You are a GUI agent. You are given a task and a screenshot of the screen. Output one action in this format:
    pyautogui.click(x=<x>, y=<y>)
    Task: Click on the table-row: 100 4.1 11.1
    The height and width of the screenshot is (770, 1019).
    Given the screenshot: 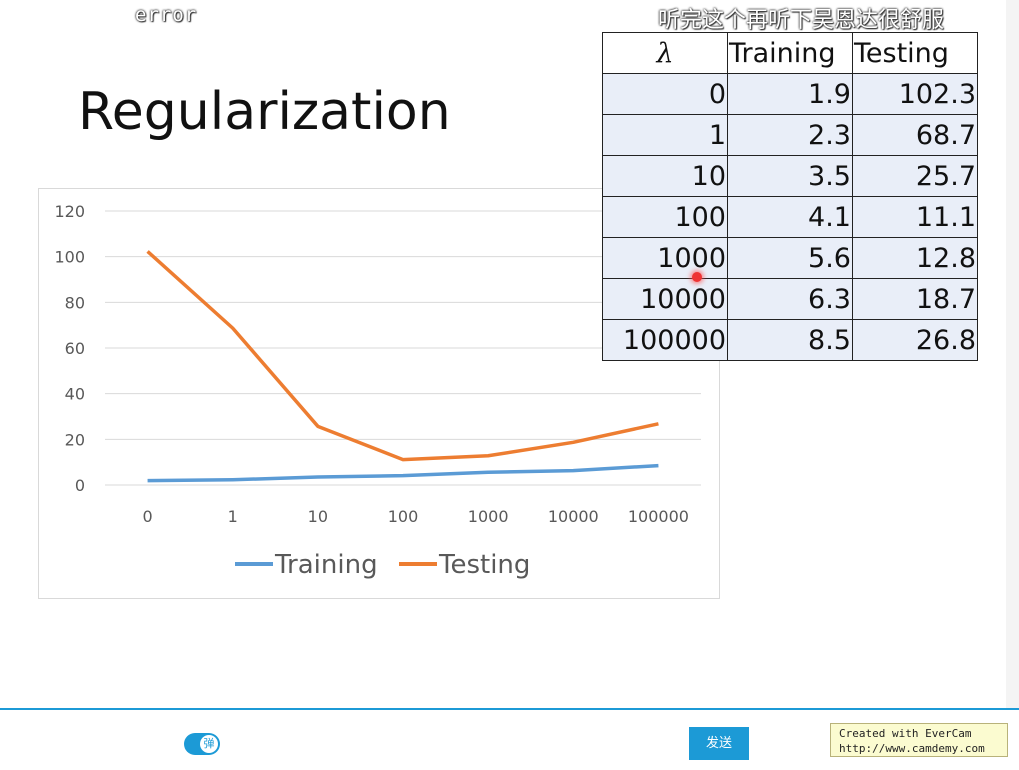 What is the action you would take?
    pyautogui.click(x=790, y=217)
    